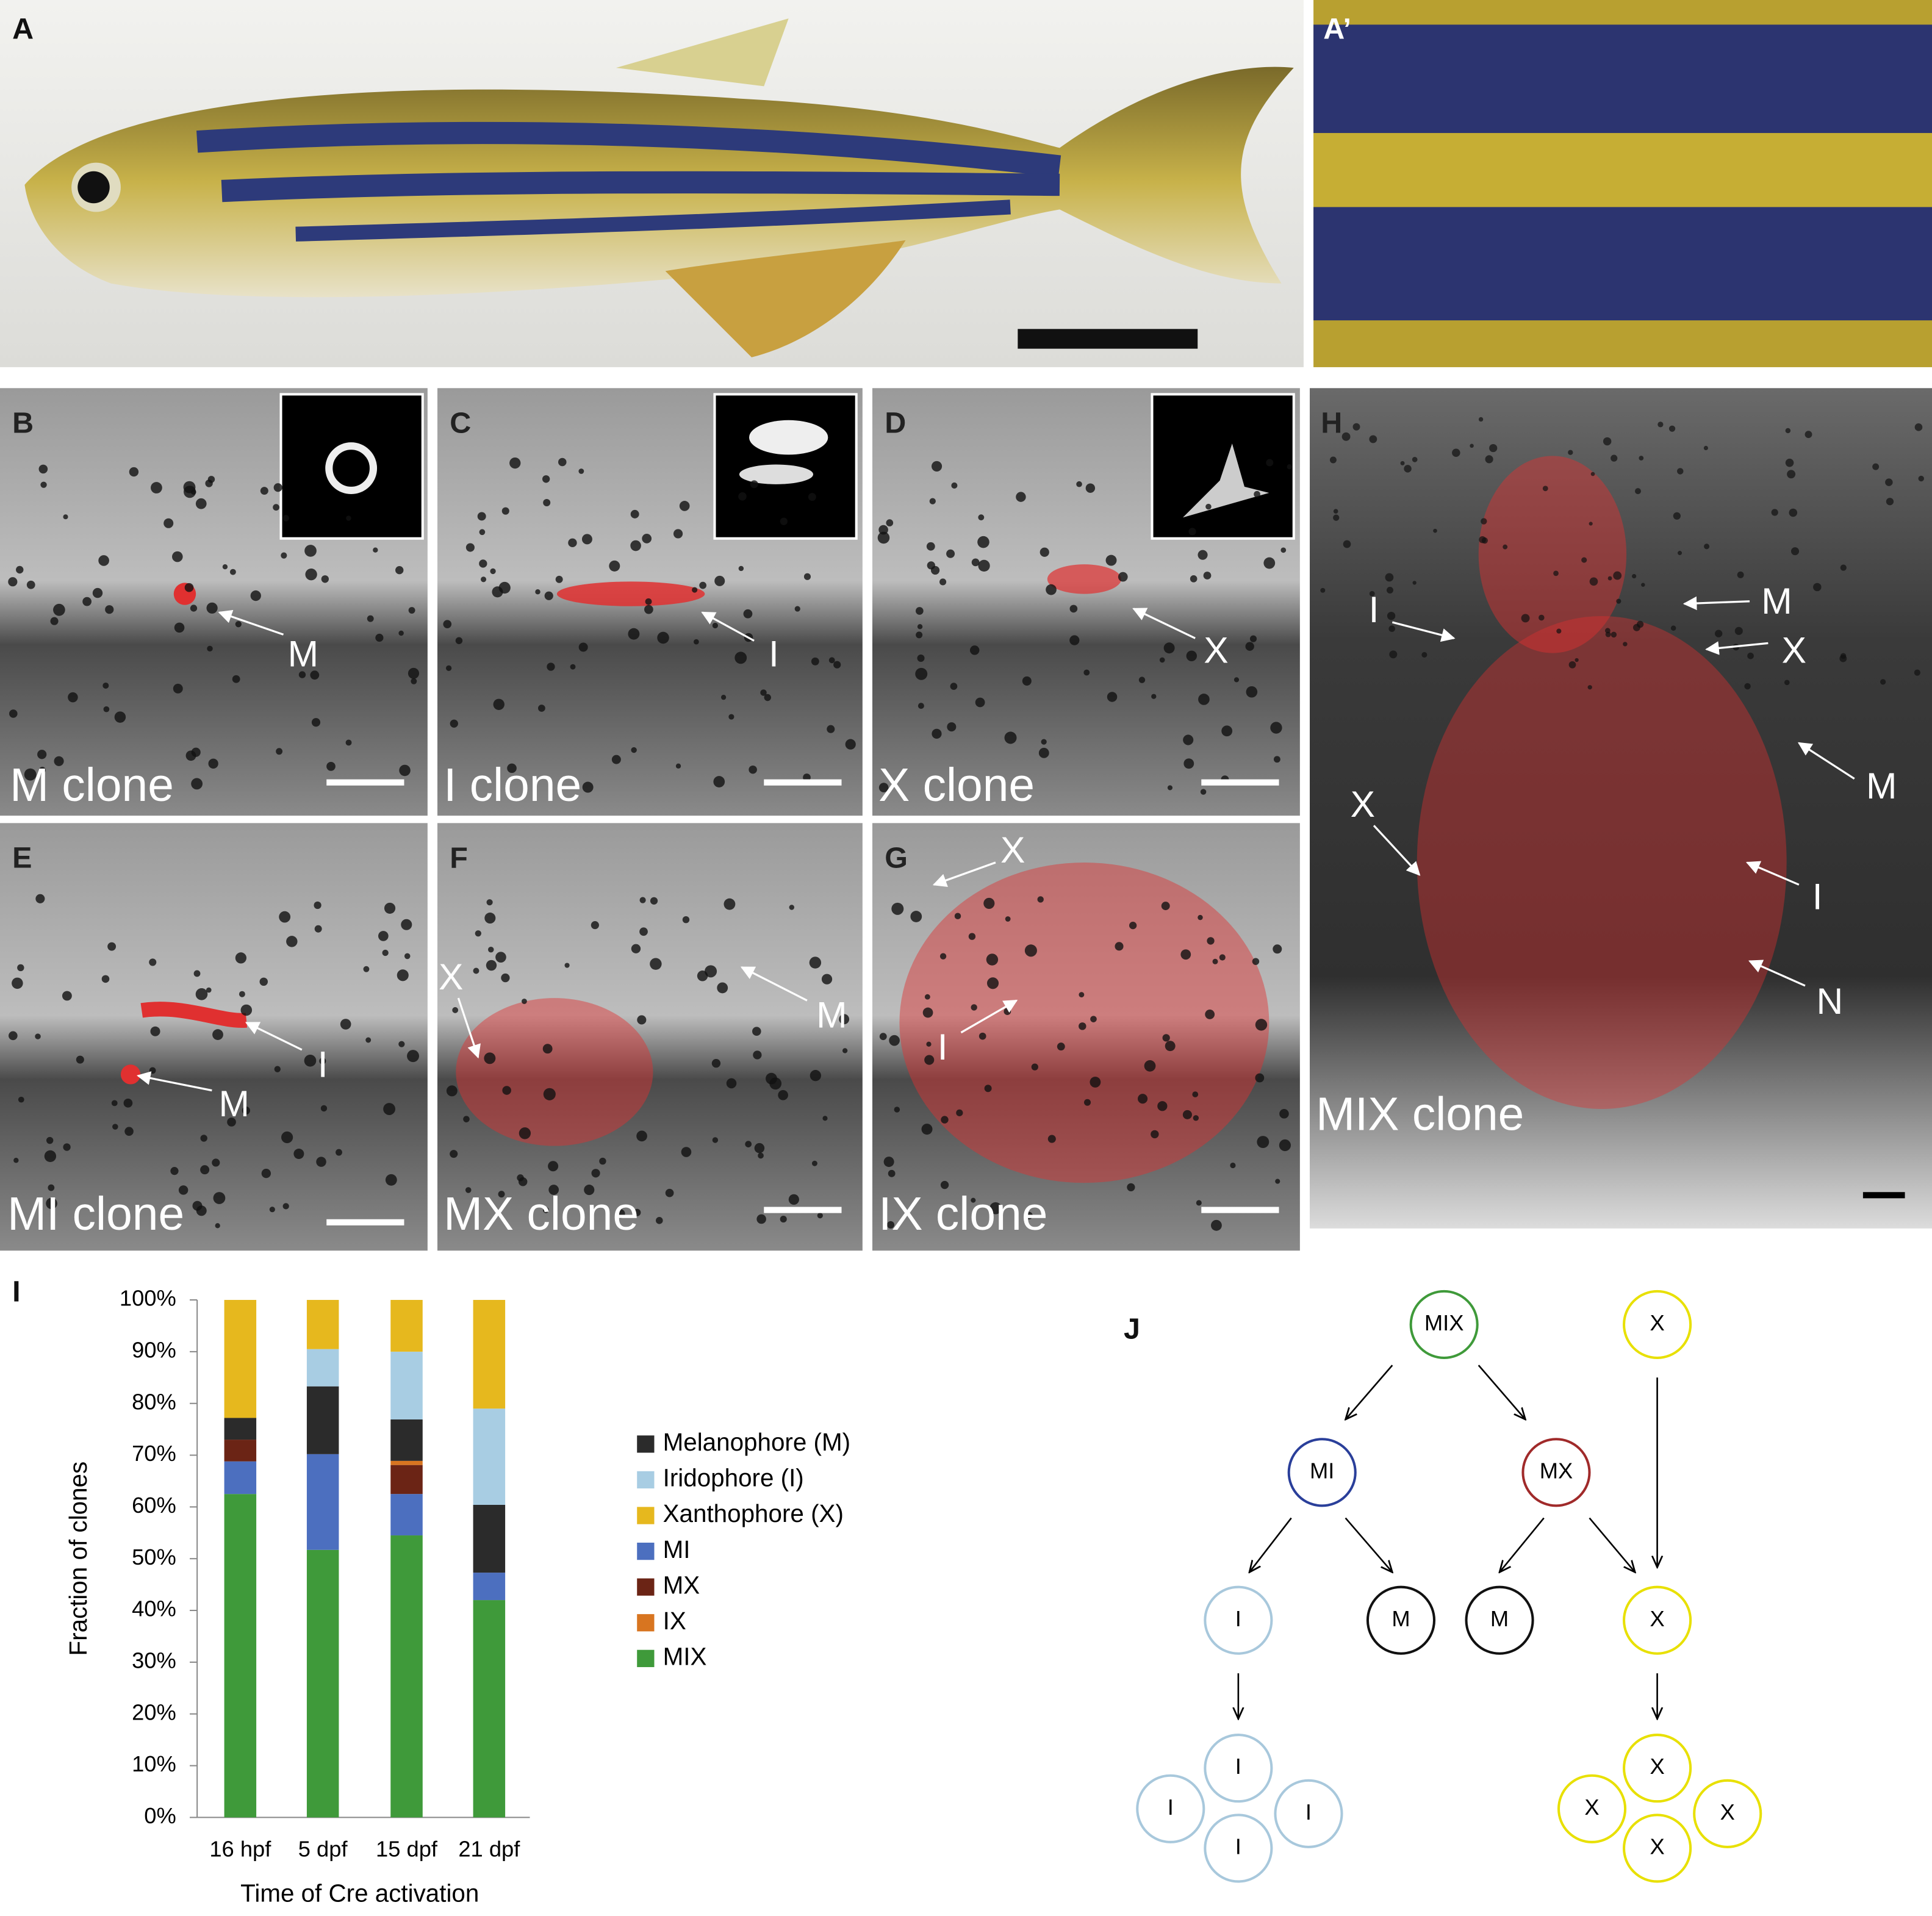 The height and width of the screenshot is (1916, 1932). I want to click on x-tick-label: 15 dpf, so click(407, 1849).